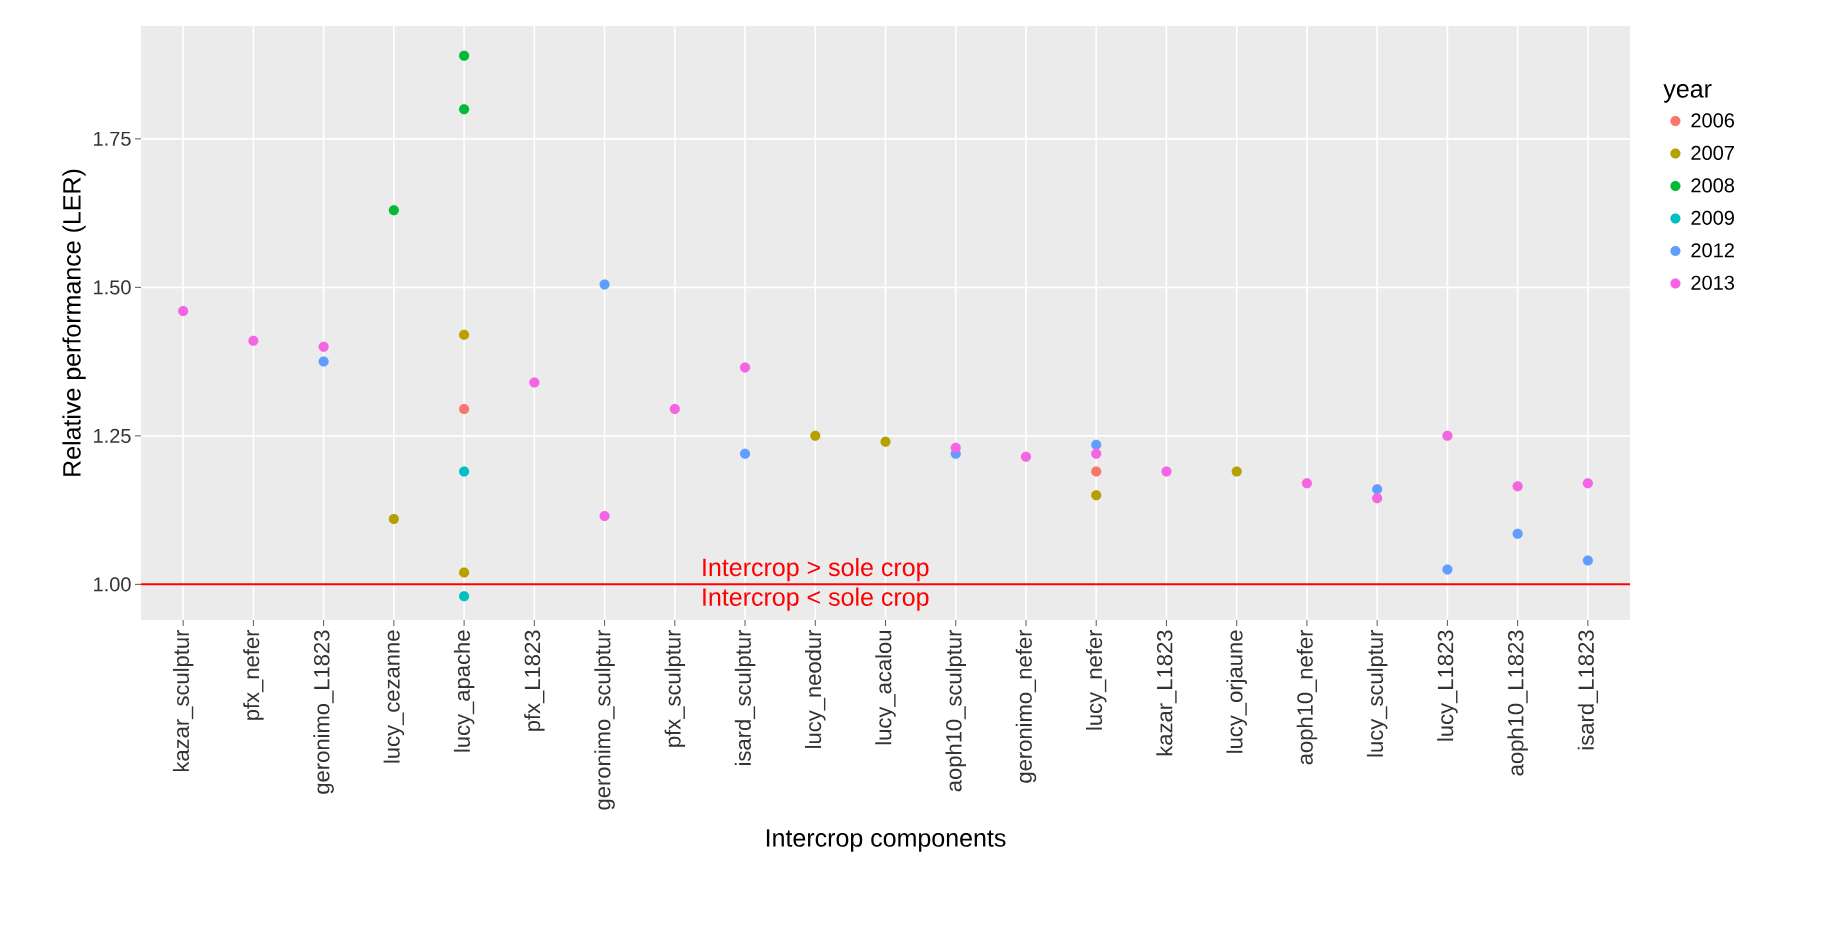 This screenshot has height=929, width=1845. I want to click on x-tick-label: geronimo_L1823, so click(323, 712).